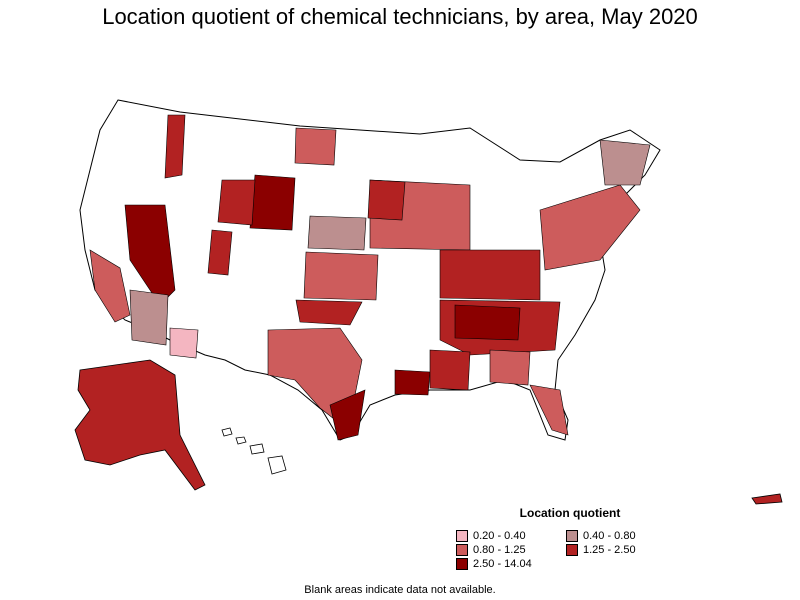 Image resolution: width=800 pixels, height=600 pixels. I want to click on legend-item: 1.25 - 2.50, so click(621, 550).